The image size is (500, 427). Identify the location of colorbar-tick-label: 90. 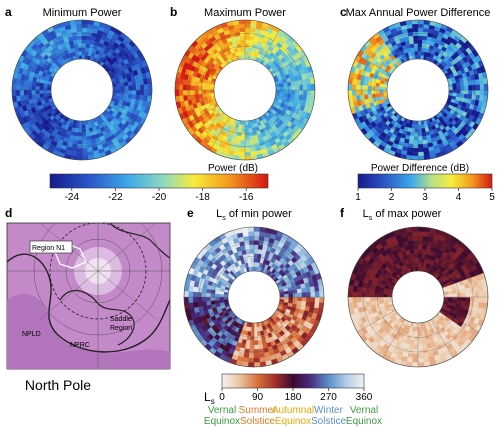
(258, 397).